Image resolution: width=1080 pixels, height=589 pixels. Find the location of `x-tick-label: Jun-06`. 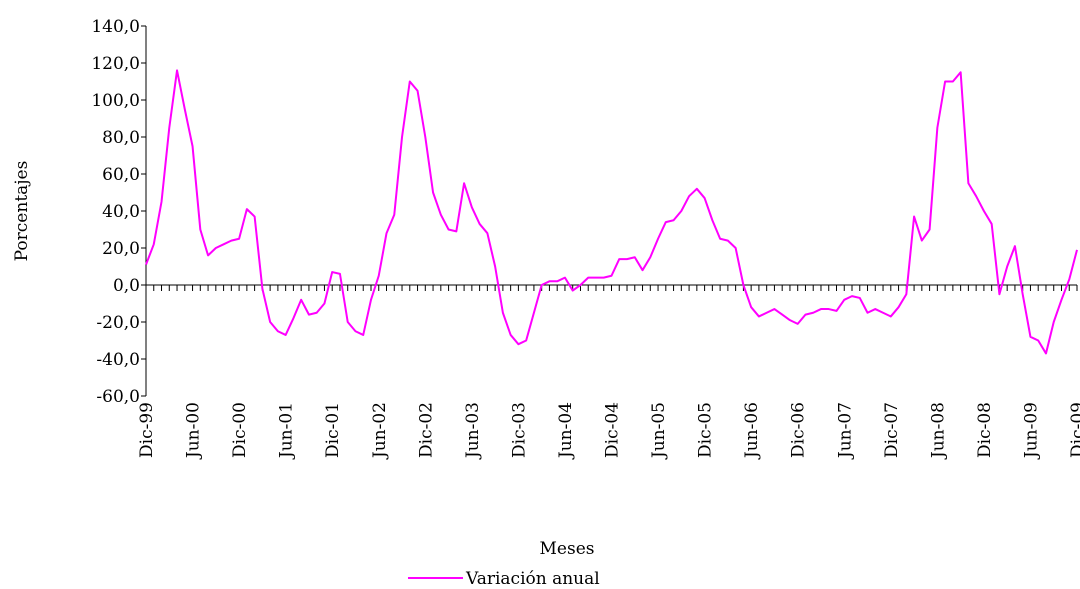

x-tick-label: Jun-06 is located at coordinates (752, 431).